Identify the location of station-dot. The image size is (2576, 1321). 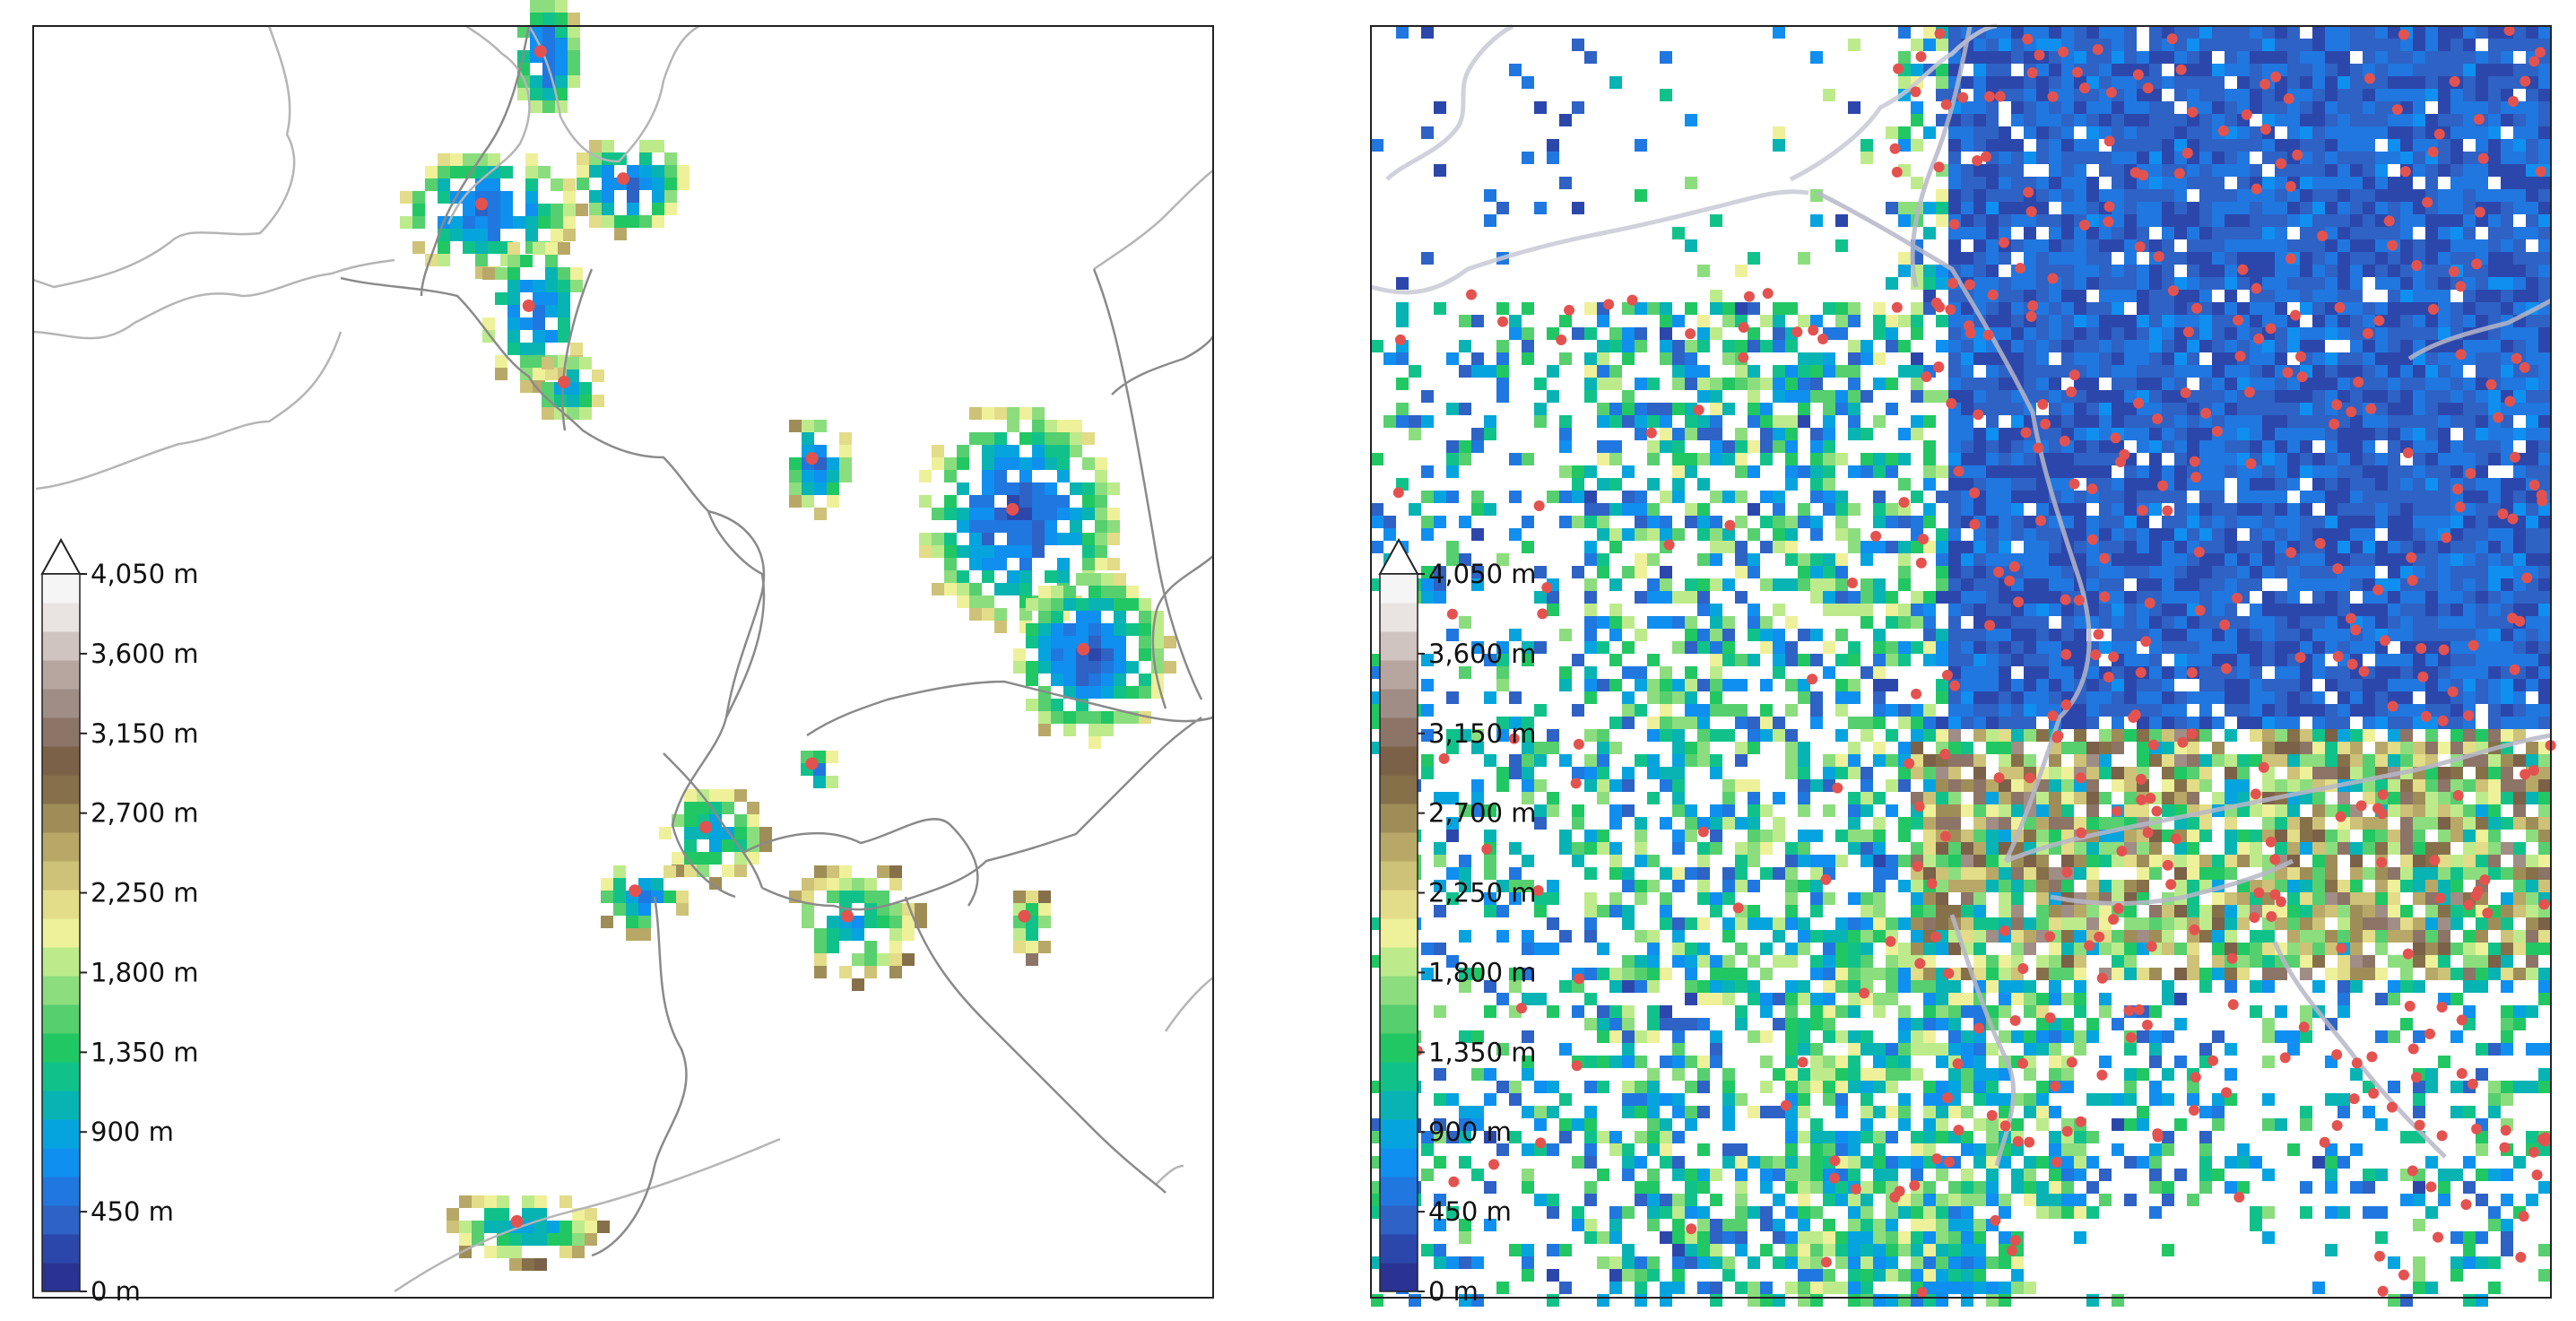
(540, 51).